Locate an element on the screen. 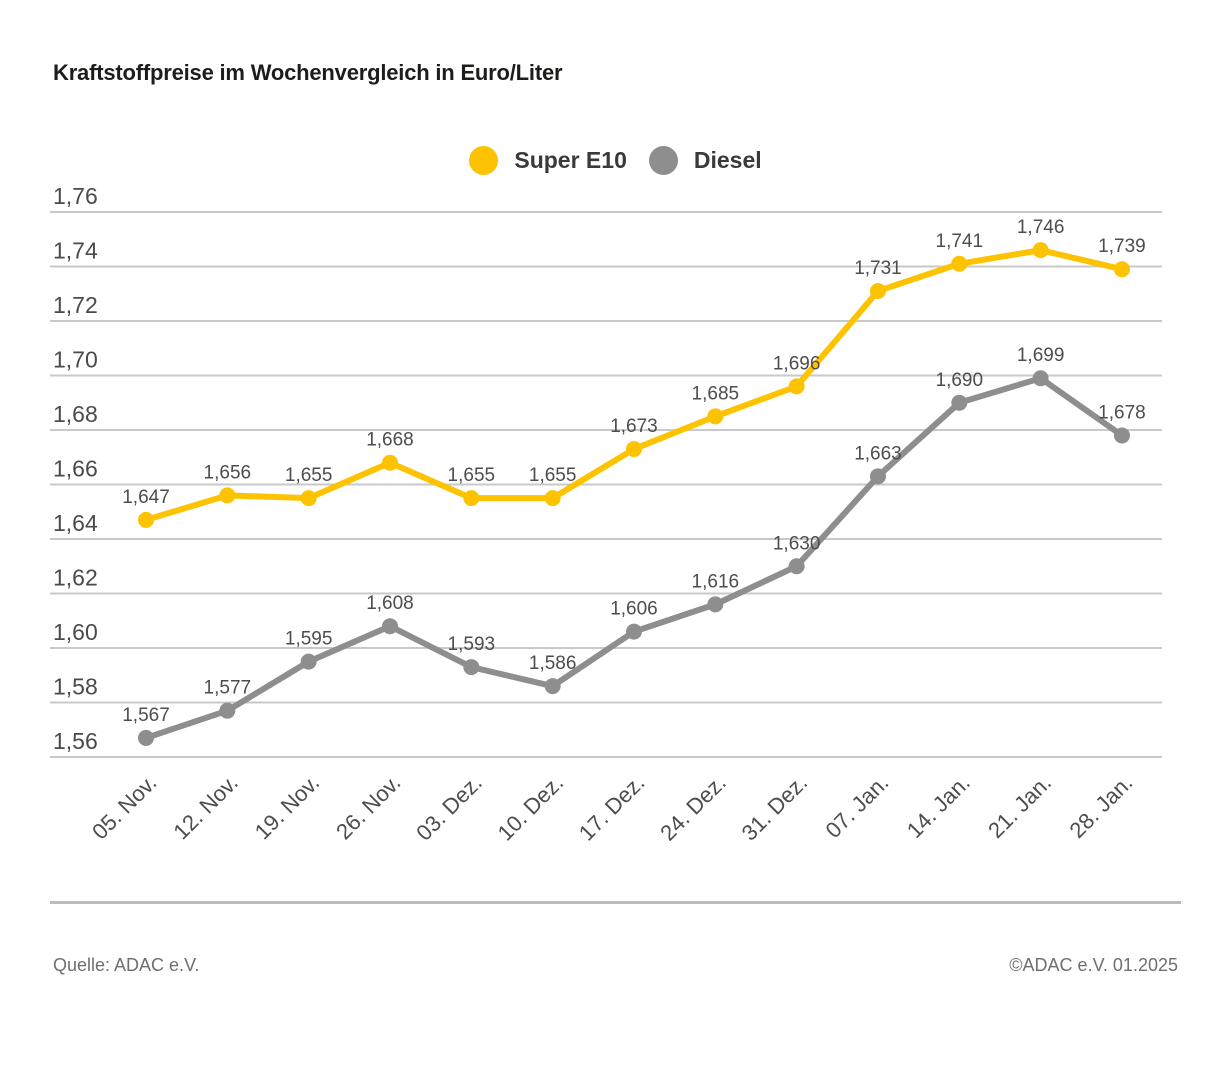  x-axis-tick-label: 19. Nov. is located at coordinates (287, 807).